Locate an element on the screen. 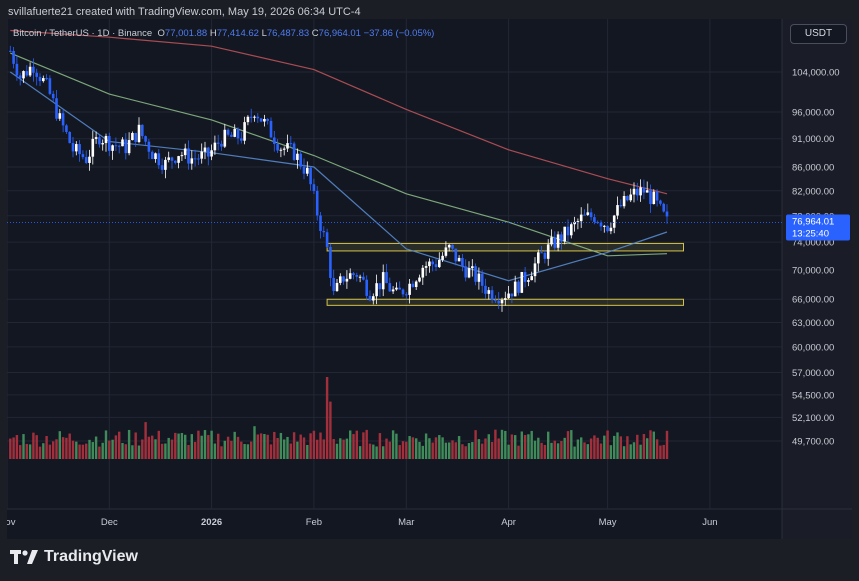 The width and height of the screenshot is (859, 581). currency-button: USDT is located at coordinates (818, 34).